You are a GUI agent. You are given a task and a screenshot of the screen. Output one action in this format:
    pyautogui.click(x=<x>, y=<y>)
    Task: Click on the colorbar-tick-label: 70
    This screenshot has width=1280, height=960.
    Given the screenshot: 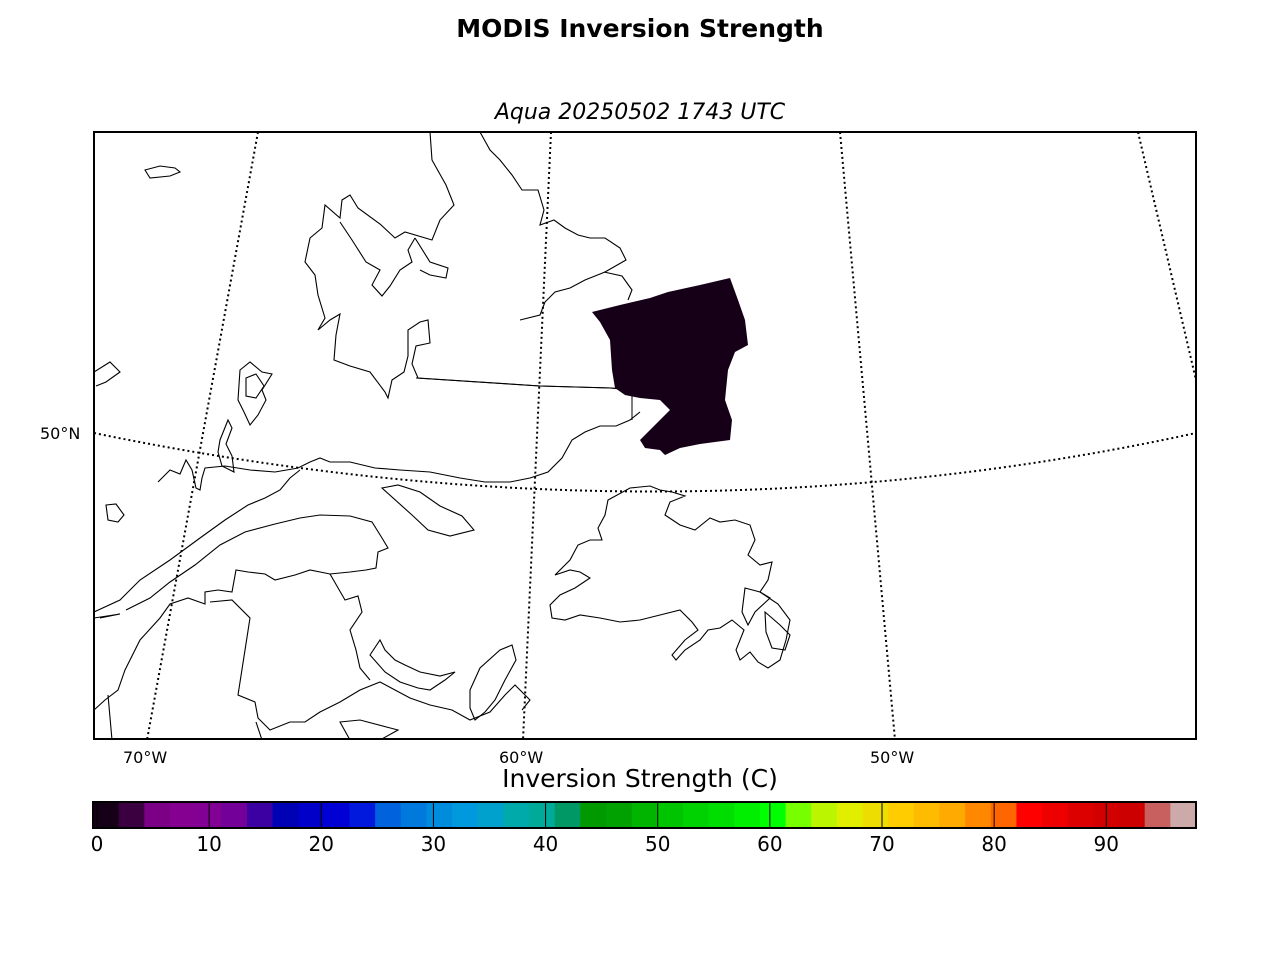 What is the action you would take?
    pyautogui.click(x=882, y=844)
    